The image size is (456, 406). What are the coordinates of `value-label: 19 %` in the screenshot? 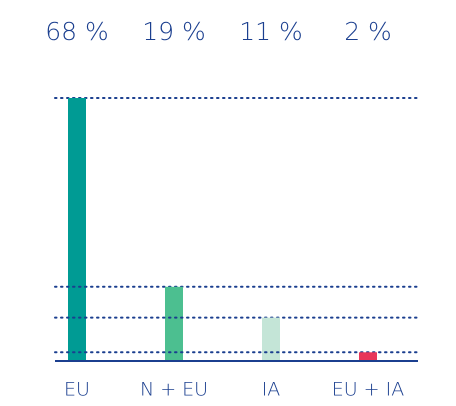 It's located at (174, 31).